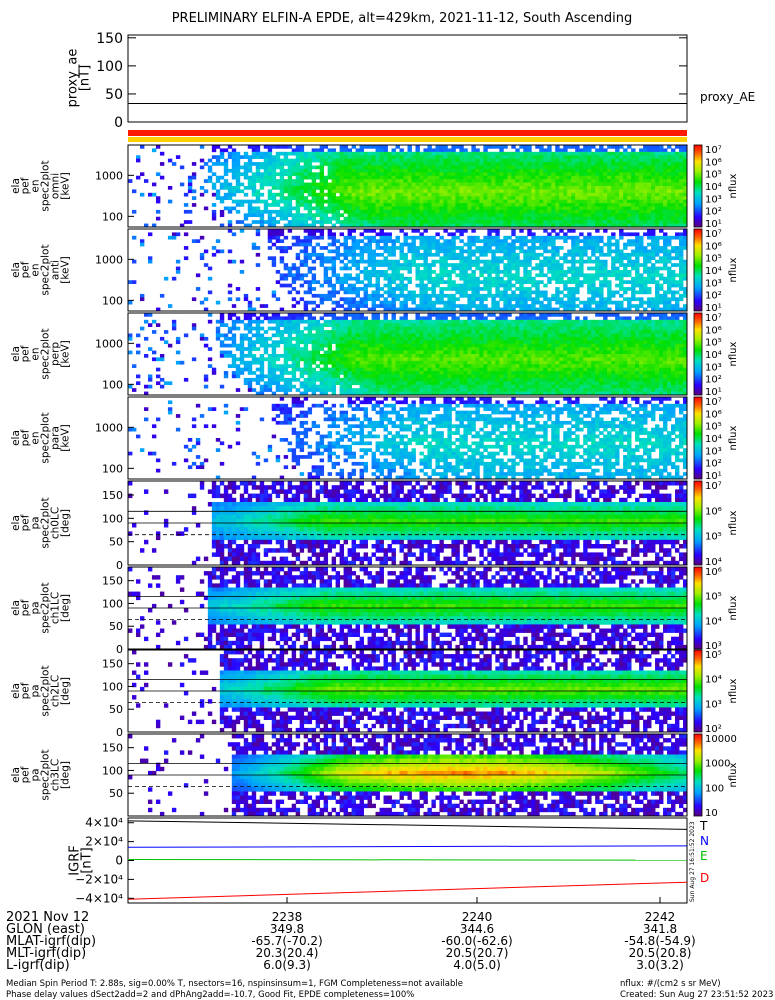 This screenshot has height=1000, width=775. I want to click on energy-ylabel-line: [keV], so click(66, 186).